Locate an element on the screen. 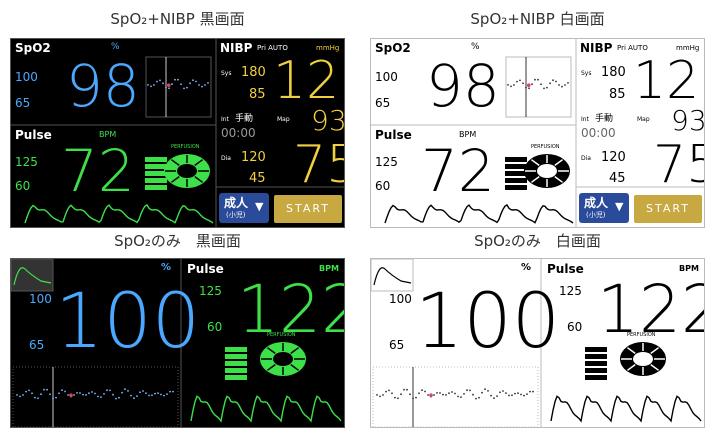 This screenshot has height=430, width=710. caption: SpO₂のみ 白画面 is located at coordinates (537, 241).